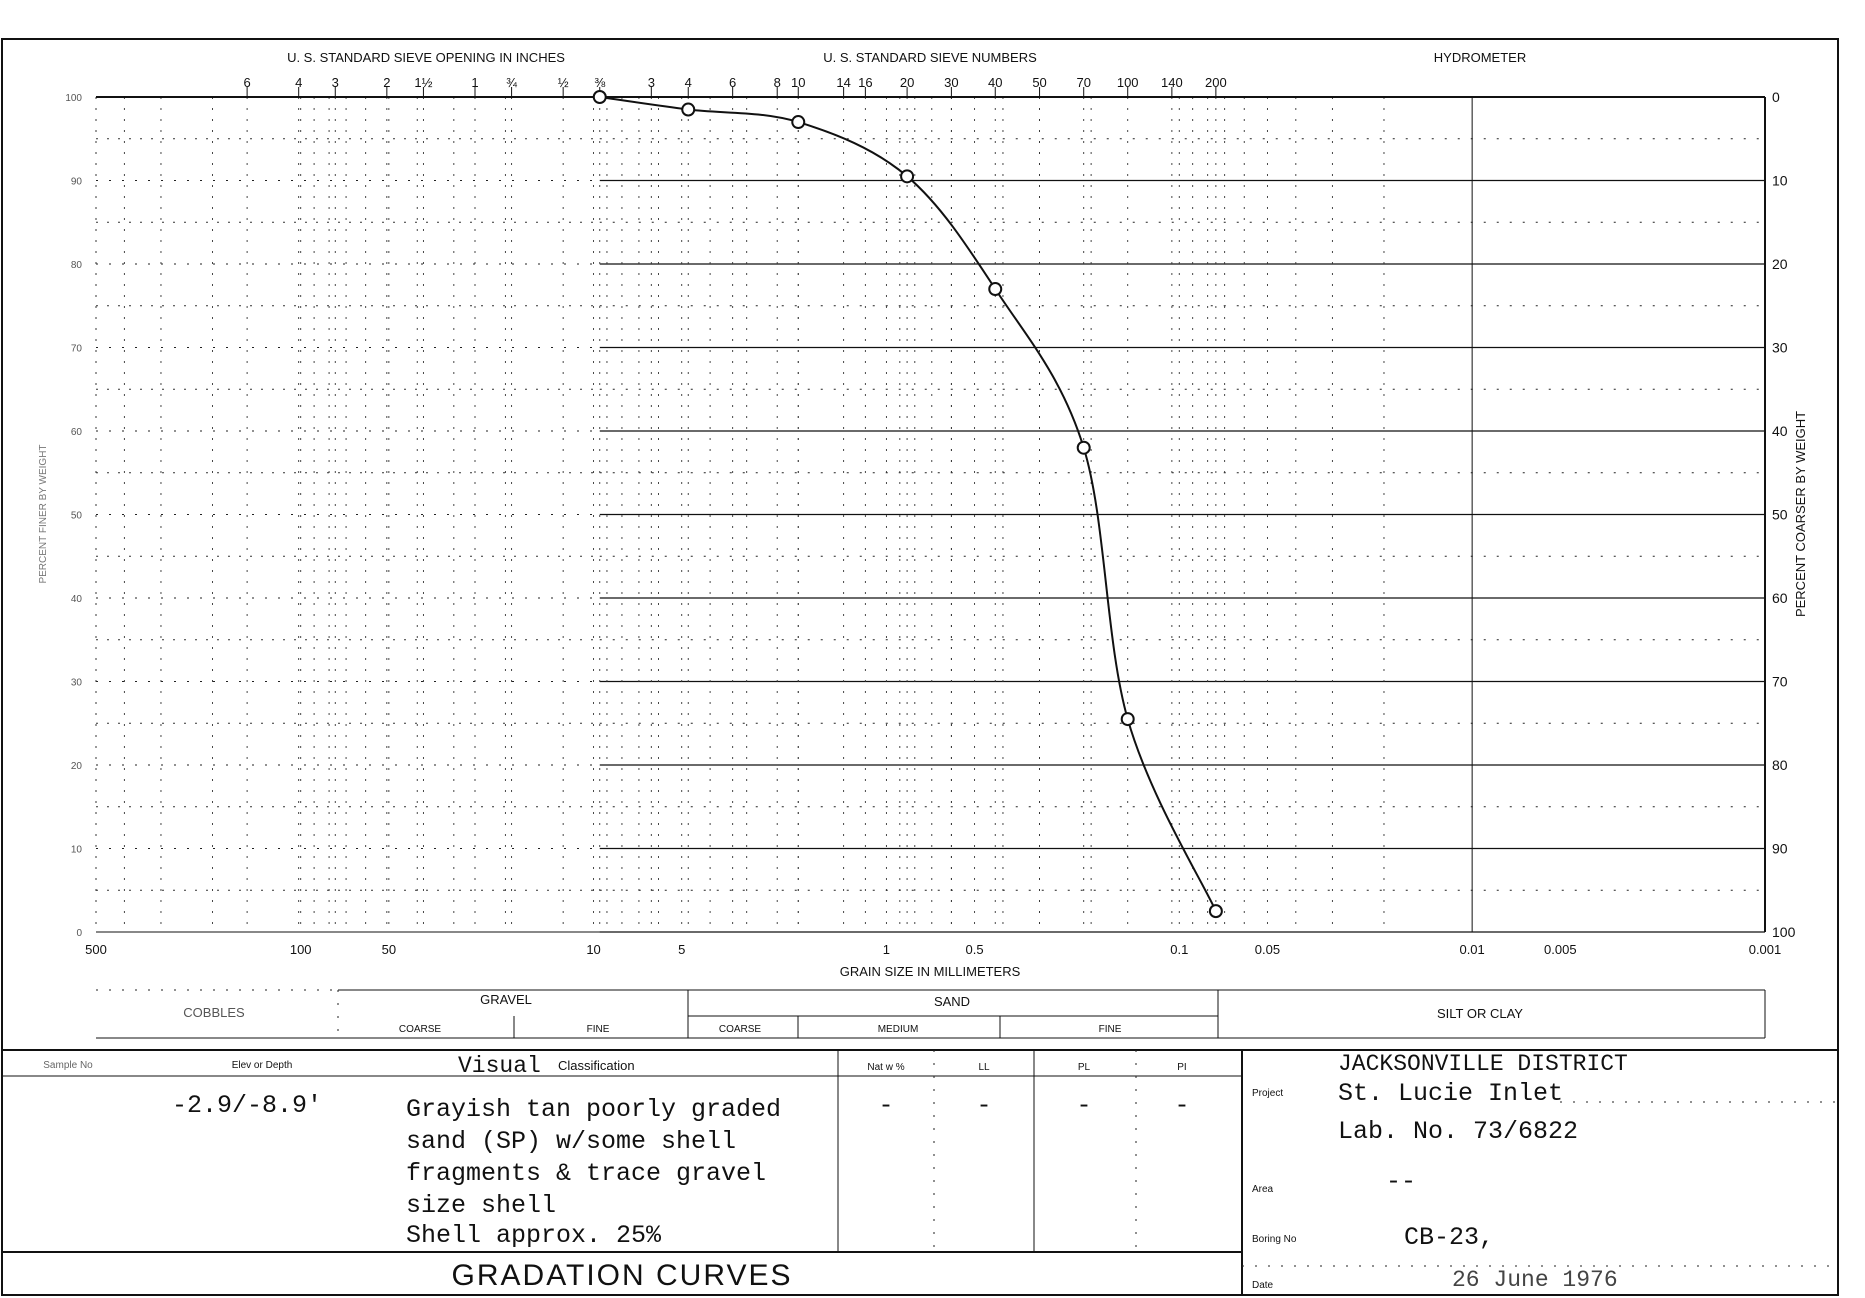 This screenshot has width=1865, height=1298. What do you see at coordinates (214, 1012) in the screenshot?
I see `cobbles-label: COBBLES` at bounding box center [214, 1012].